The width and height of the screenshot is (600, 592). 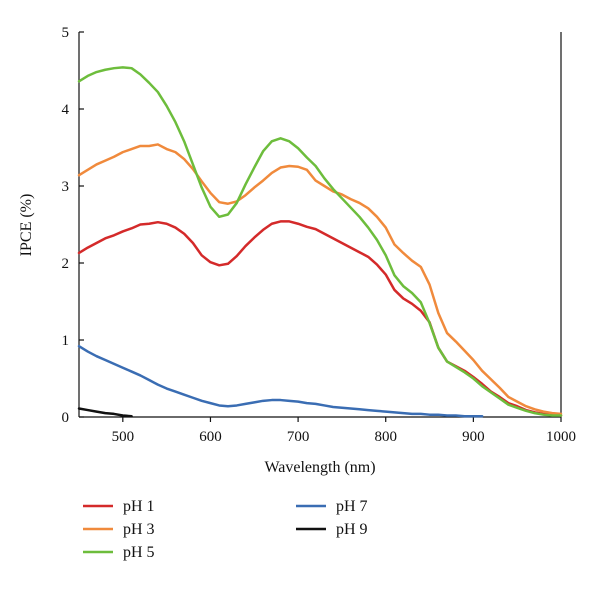 I want to click on y-ticks: 0 1 2 3 4 5, so click(x=73, y=225).